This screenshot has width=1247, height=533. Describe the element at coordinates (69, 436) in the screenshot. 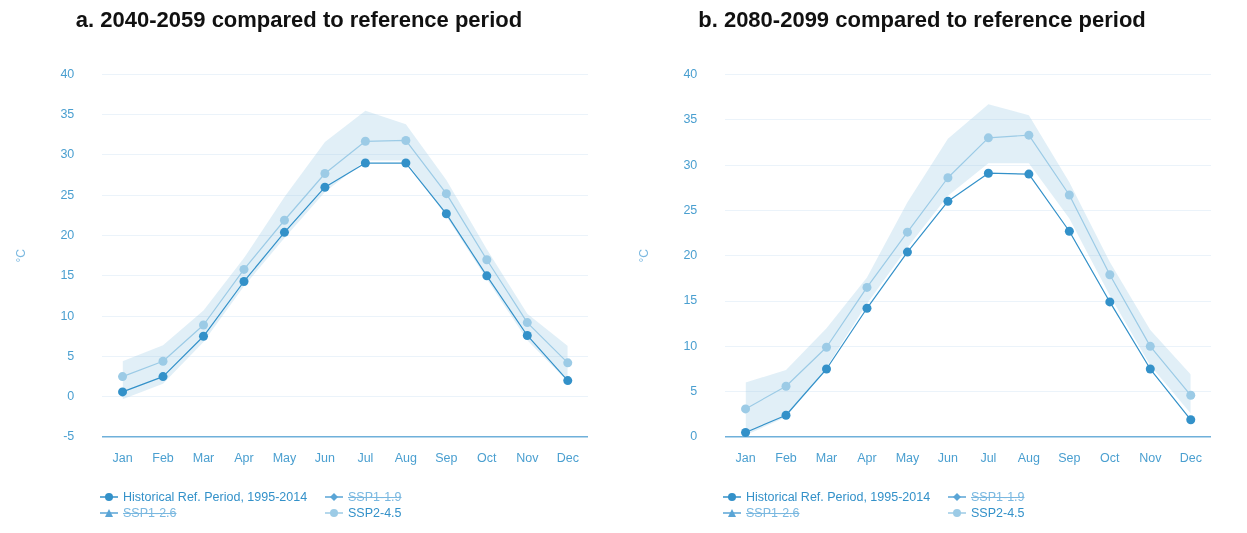

I see `y-tick-label: -5` at that location.